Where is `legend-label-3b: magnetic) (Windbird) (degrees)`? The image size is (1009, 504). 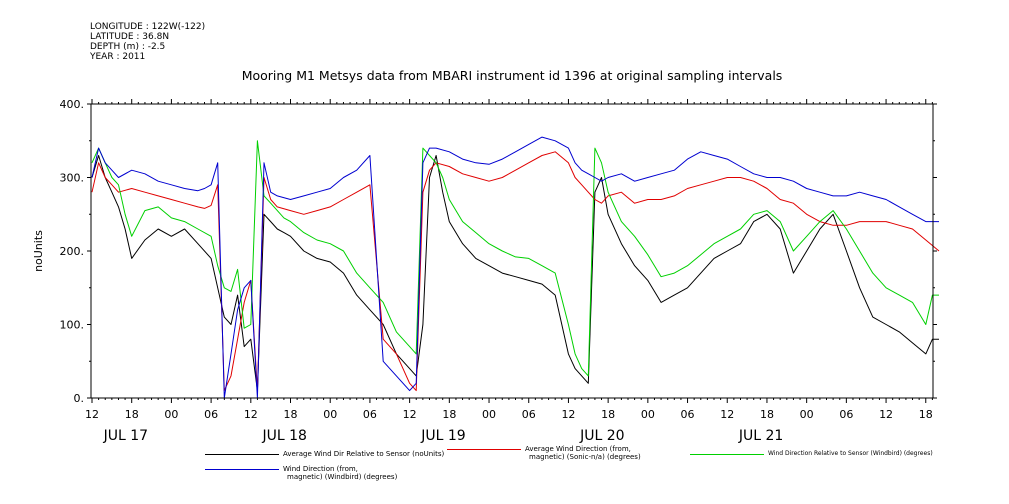 legend-label-3b: magnetic) (Windbird) (degrees) is located at coordinates (342, 477).